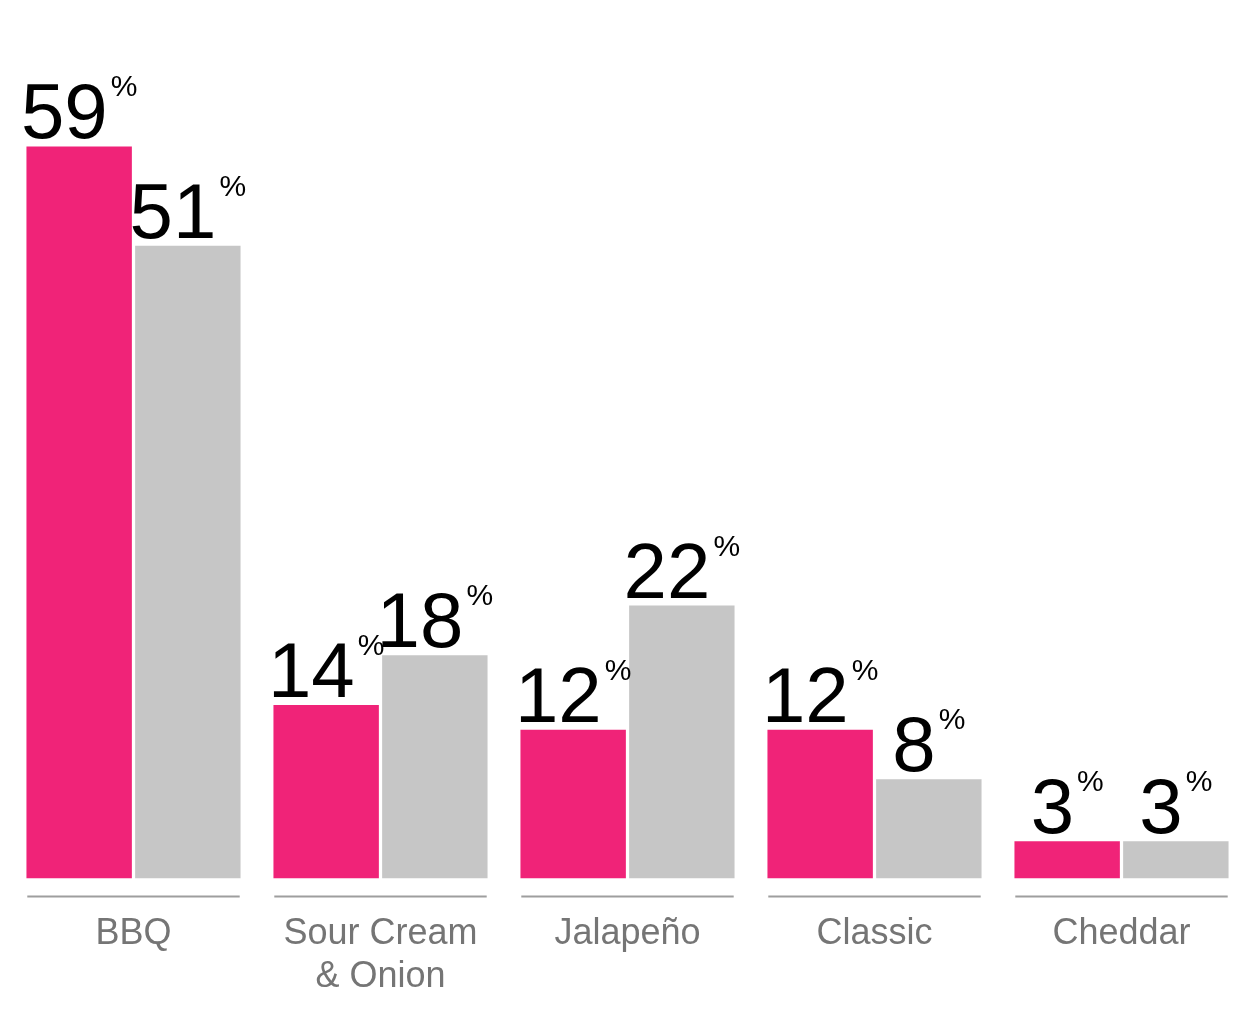  Describe the element at coordinates (133, 932) in the screenshot. I see `x-tick-label: BBQ` at that location.